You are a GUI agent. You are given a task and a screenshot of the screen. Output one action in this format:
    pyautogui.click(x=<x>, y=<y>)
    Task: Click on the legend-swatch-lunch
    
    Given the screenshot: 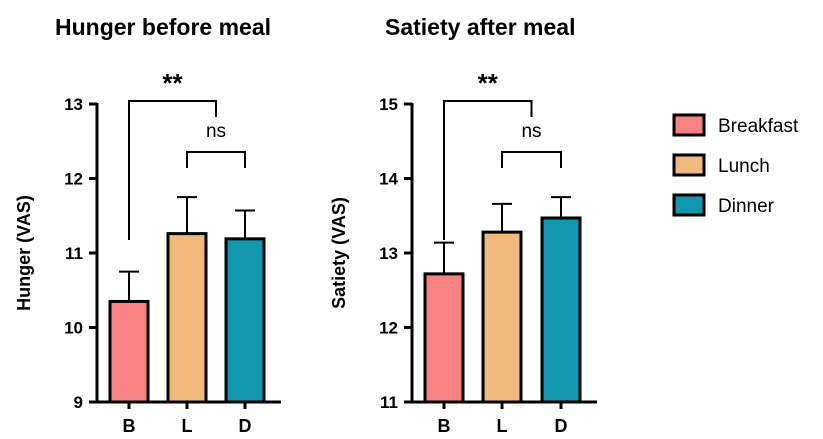 What is the action you would take?
    pyautogui.click(x=689, y=165)
    